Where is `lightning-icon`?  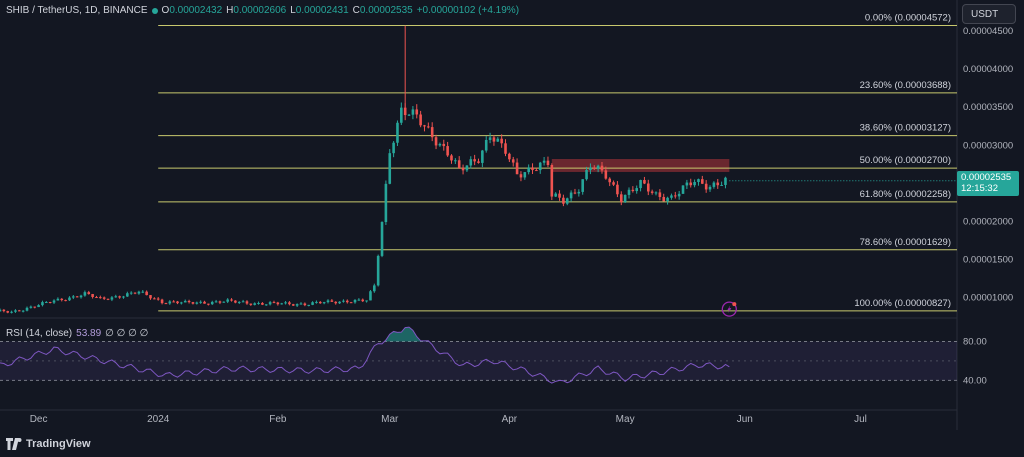
lightning-icon is located at coordinates (729, 309).